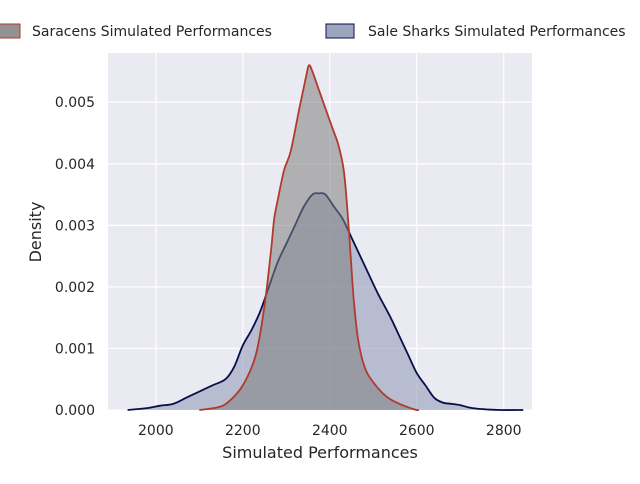 The image size is (640, 484). Describe the element at coordinates (75, 288) in the screenshot. I see `y-tick-label: 0.002` at that location.